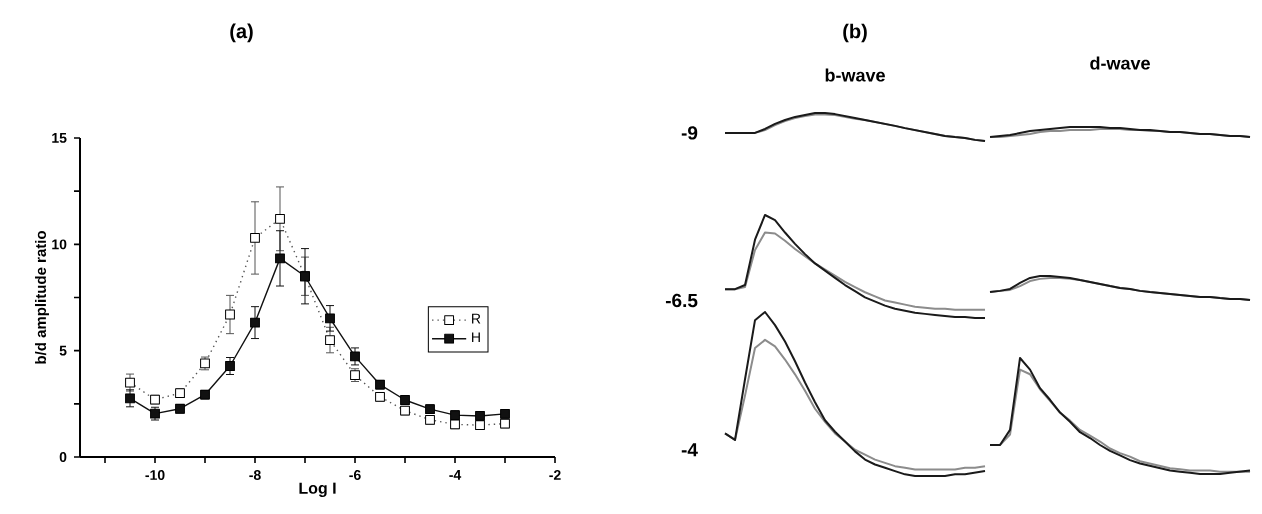  Describe the element at coordinates (317, 490) in the screenshot. I see `x-axis-title: Log I` at that location.